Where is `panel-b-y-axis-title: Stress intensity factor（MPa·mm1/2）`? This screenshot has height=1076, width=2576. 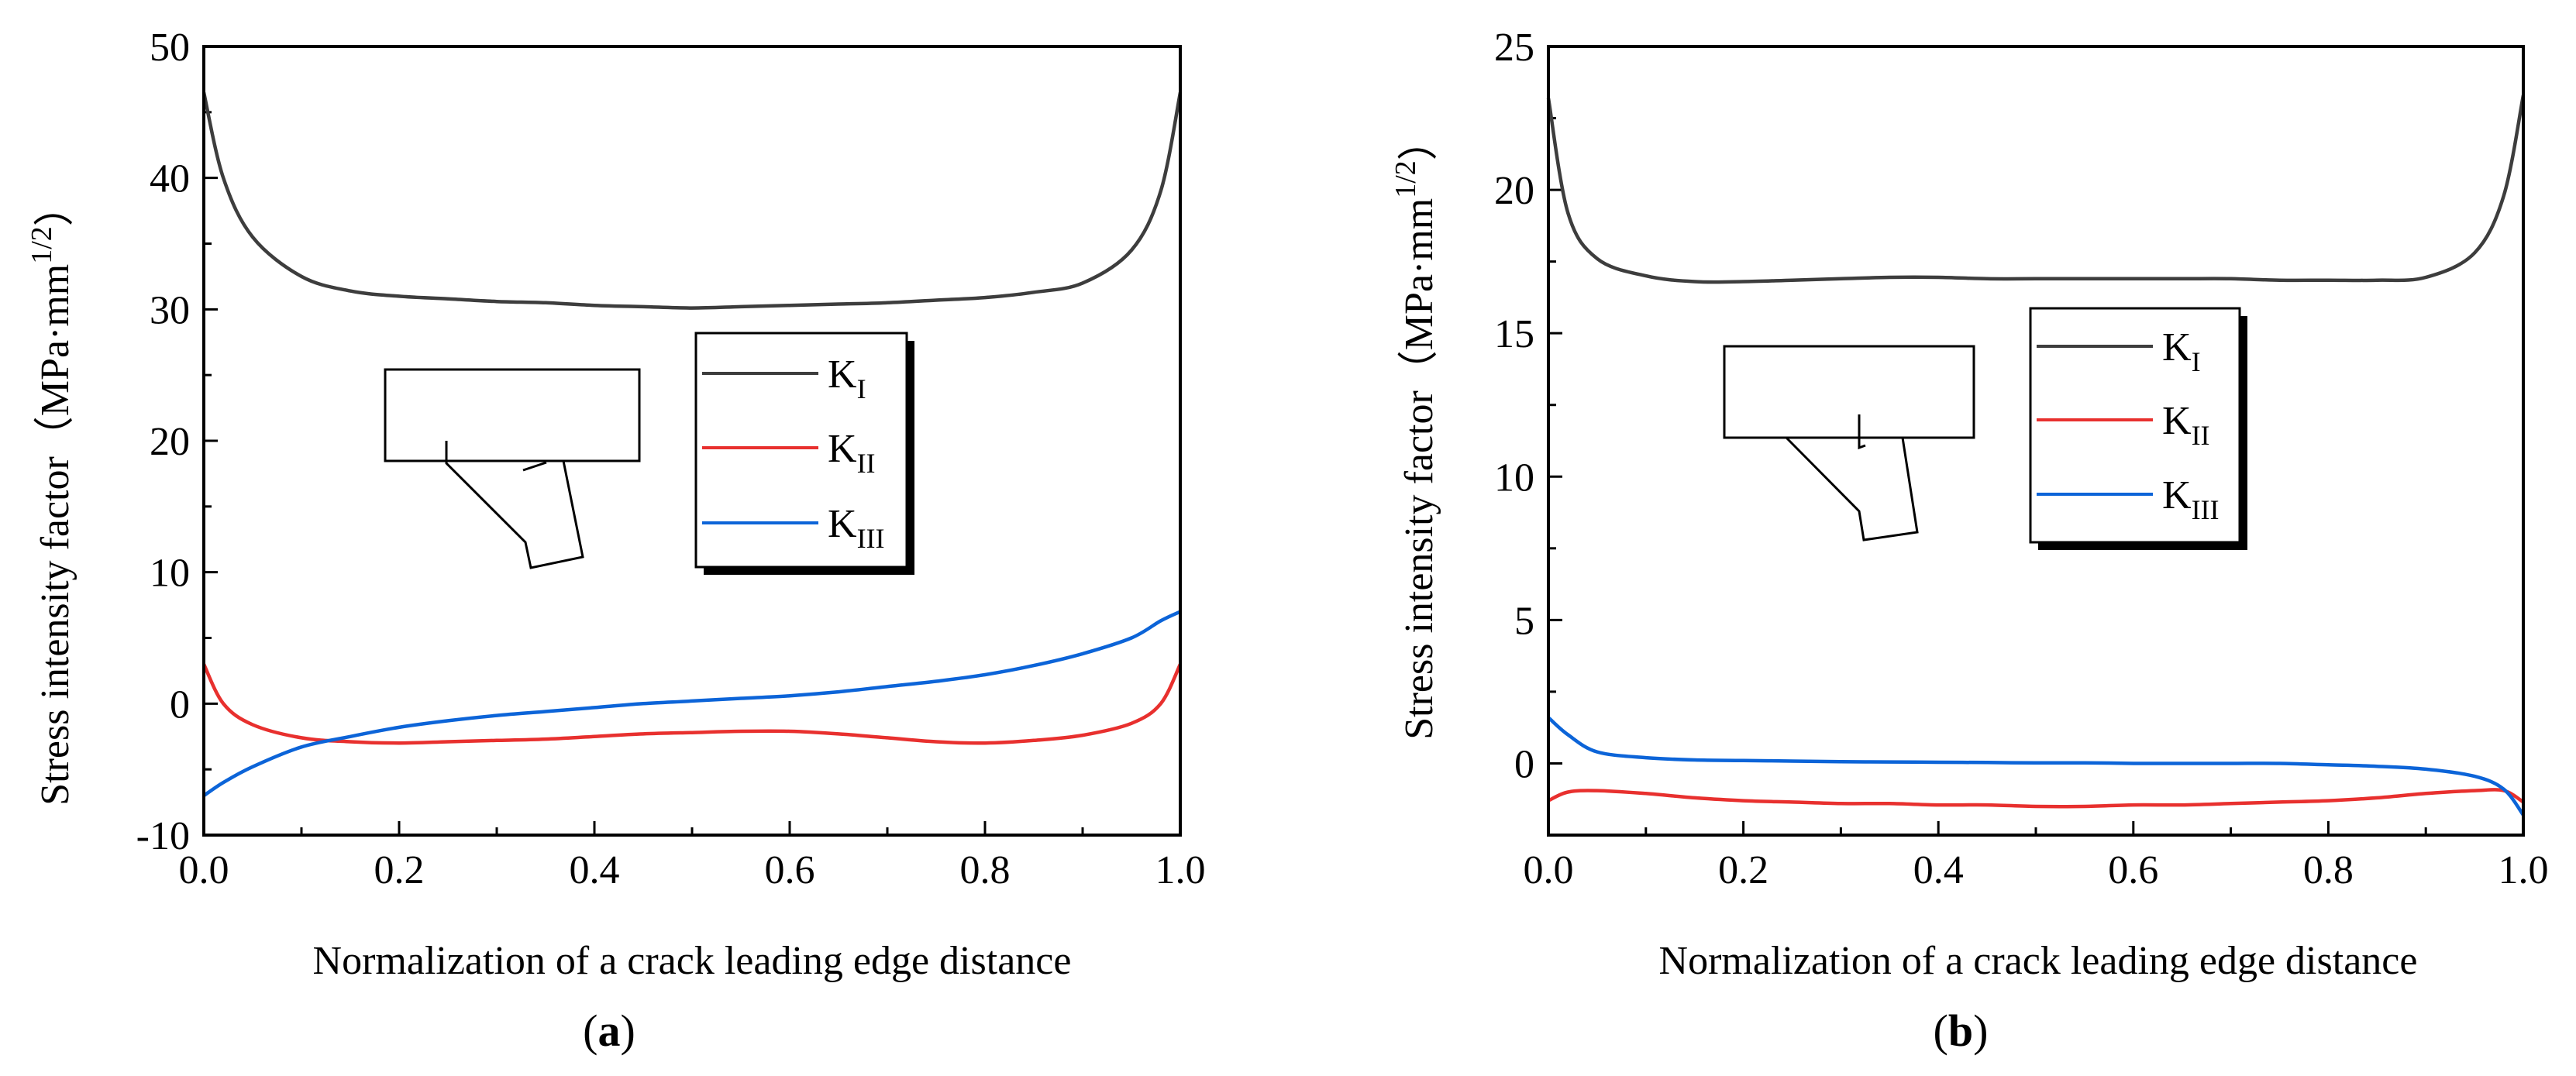
panel-b-y-axis-title: Stress intensity factor（MPa·mm1/2） is located at coordinates (1415, 430).